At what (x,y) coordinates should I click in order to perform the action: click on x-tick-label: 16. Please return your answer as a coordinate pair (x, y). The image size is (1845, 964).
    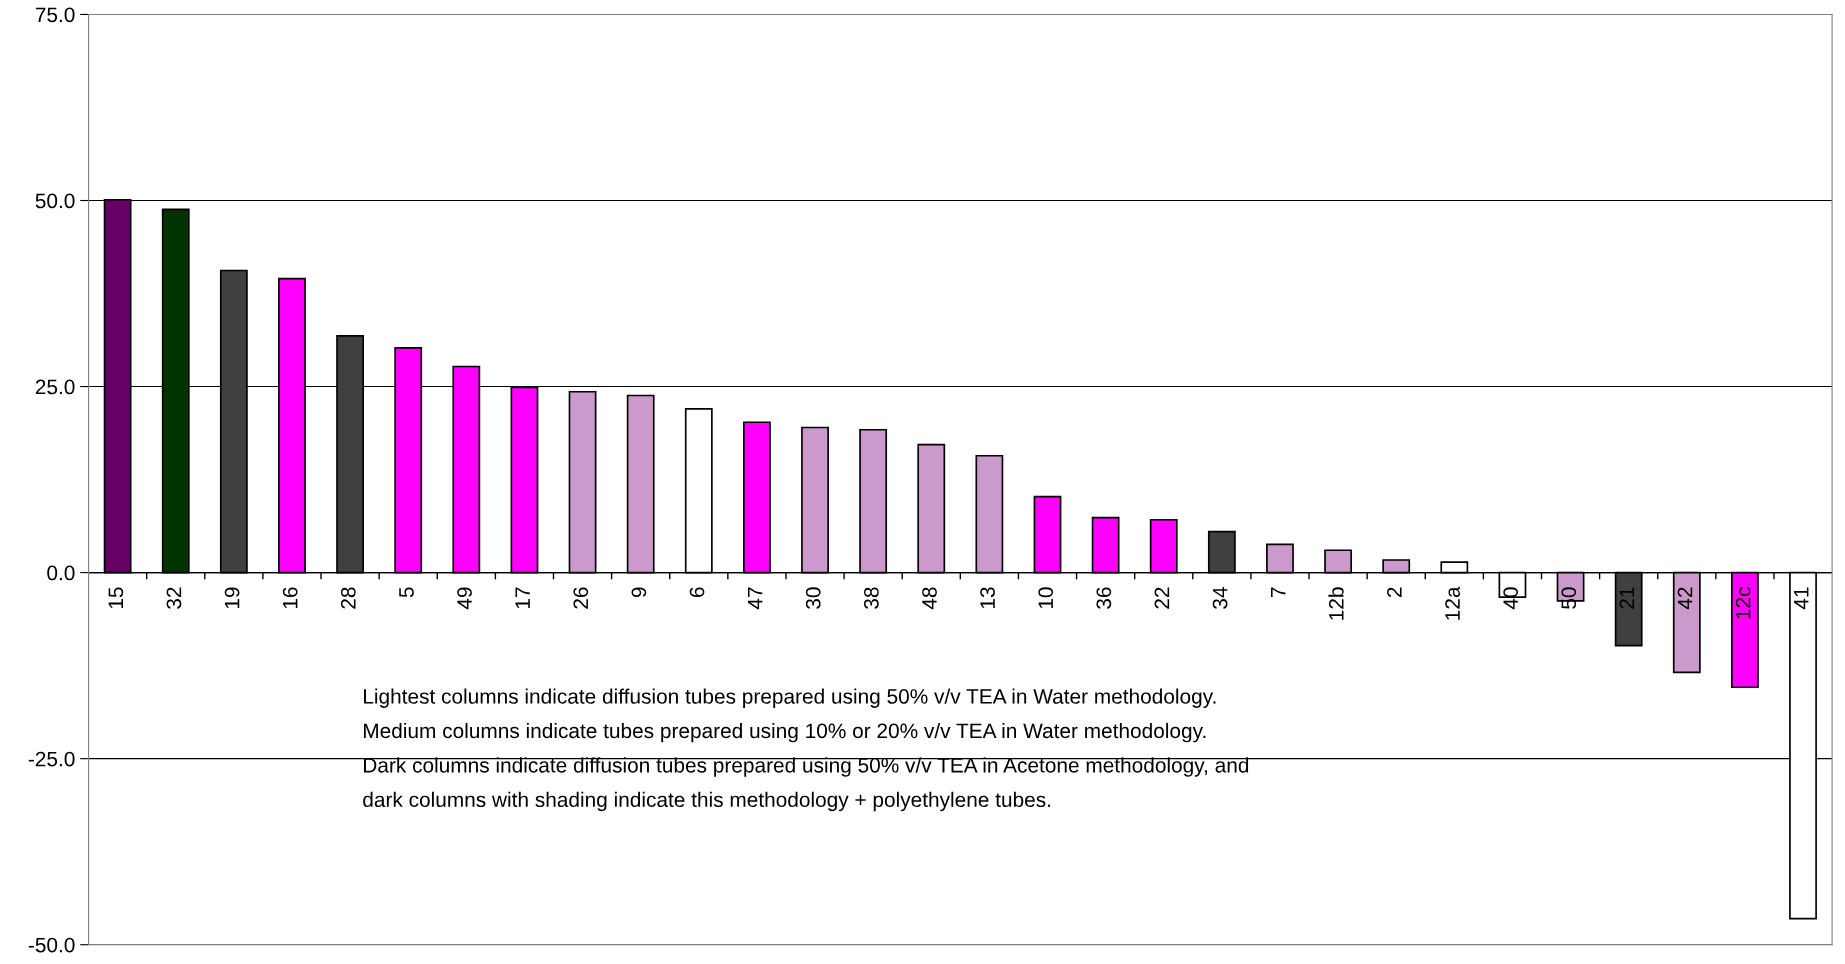
    Looking at the image, I should click on (290, 598).